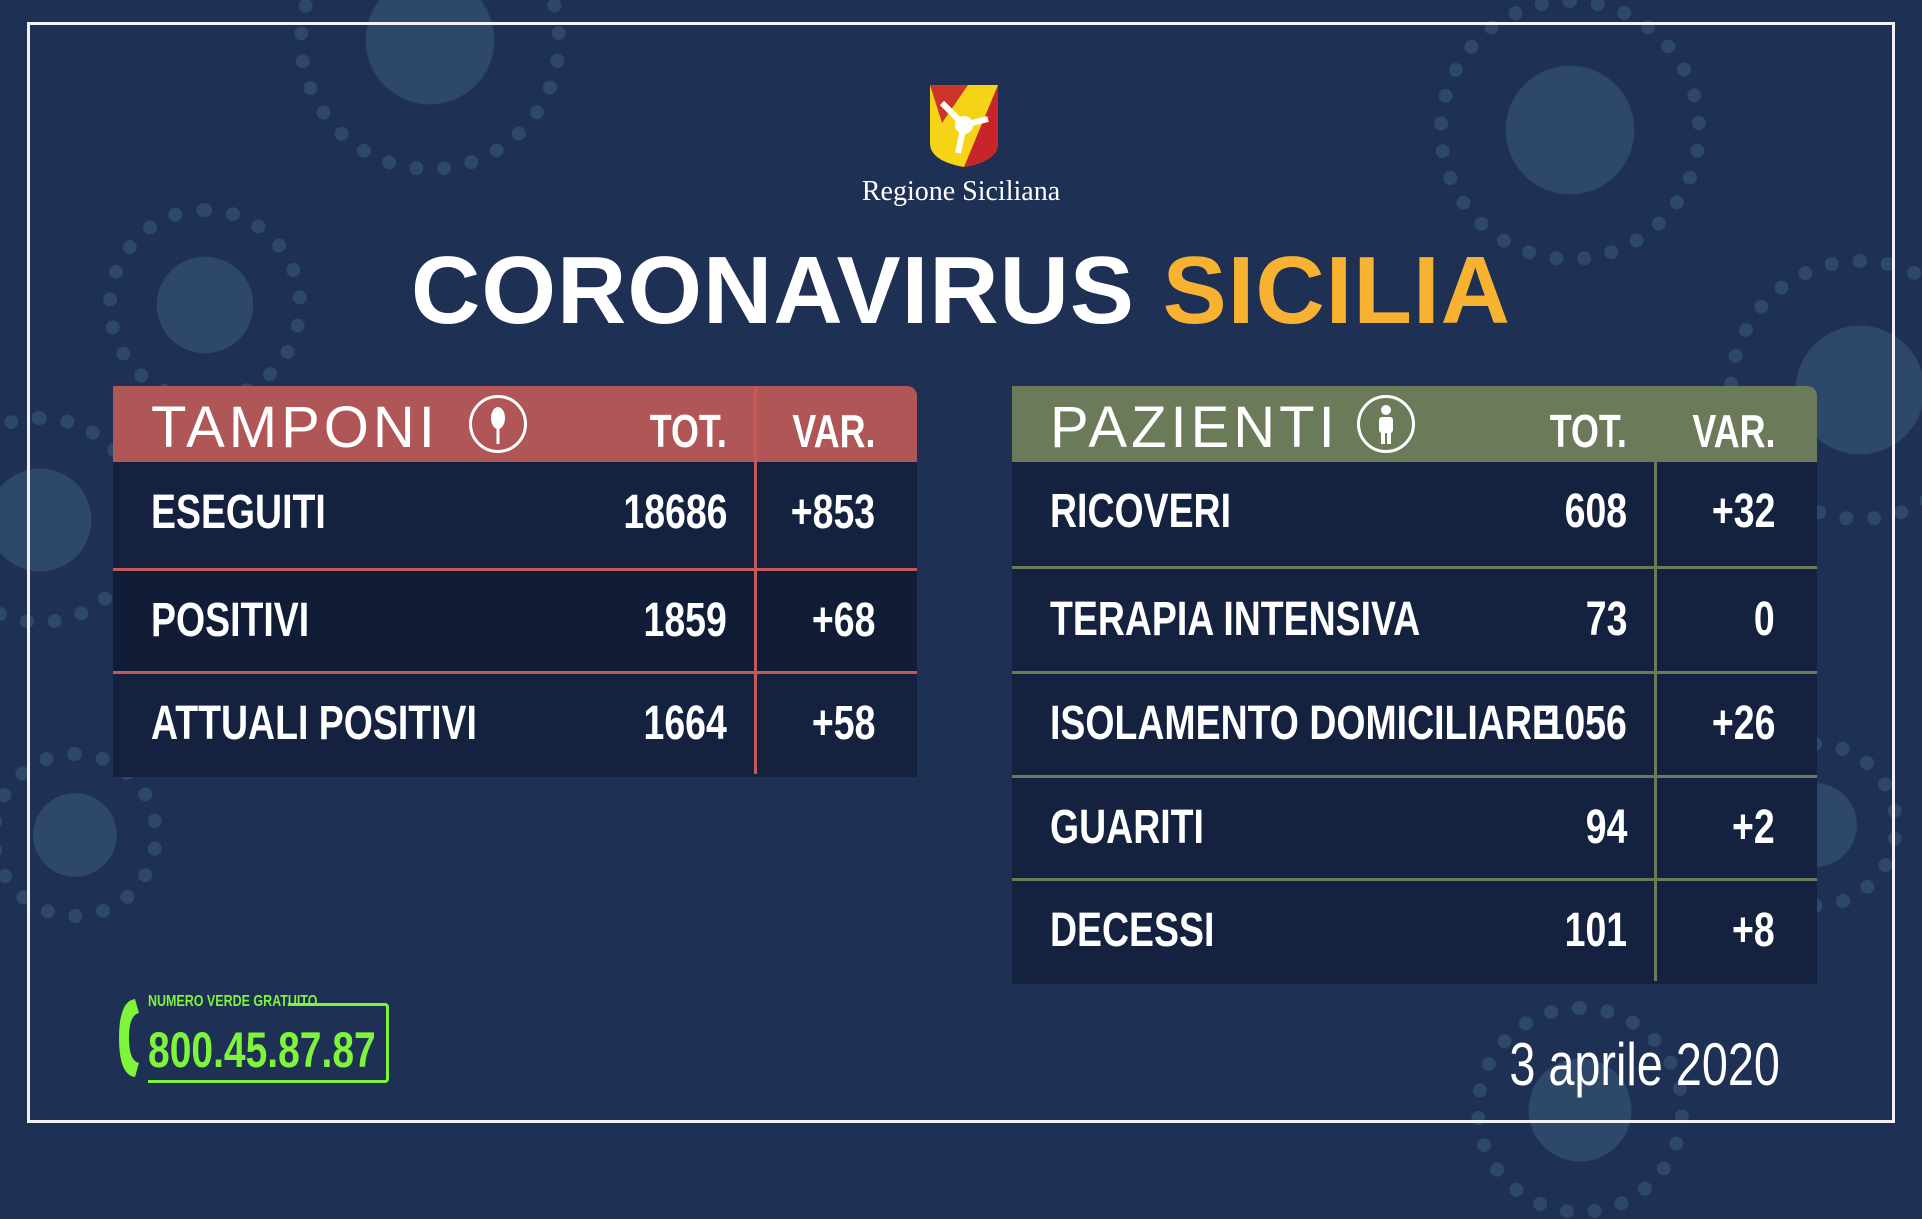 The width and height of the screenshot is (1922, 1219). Describe the element at coordinates (674, 512) in the screenshot. I see `row-total: 18686` at that location.